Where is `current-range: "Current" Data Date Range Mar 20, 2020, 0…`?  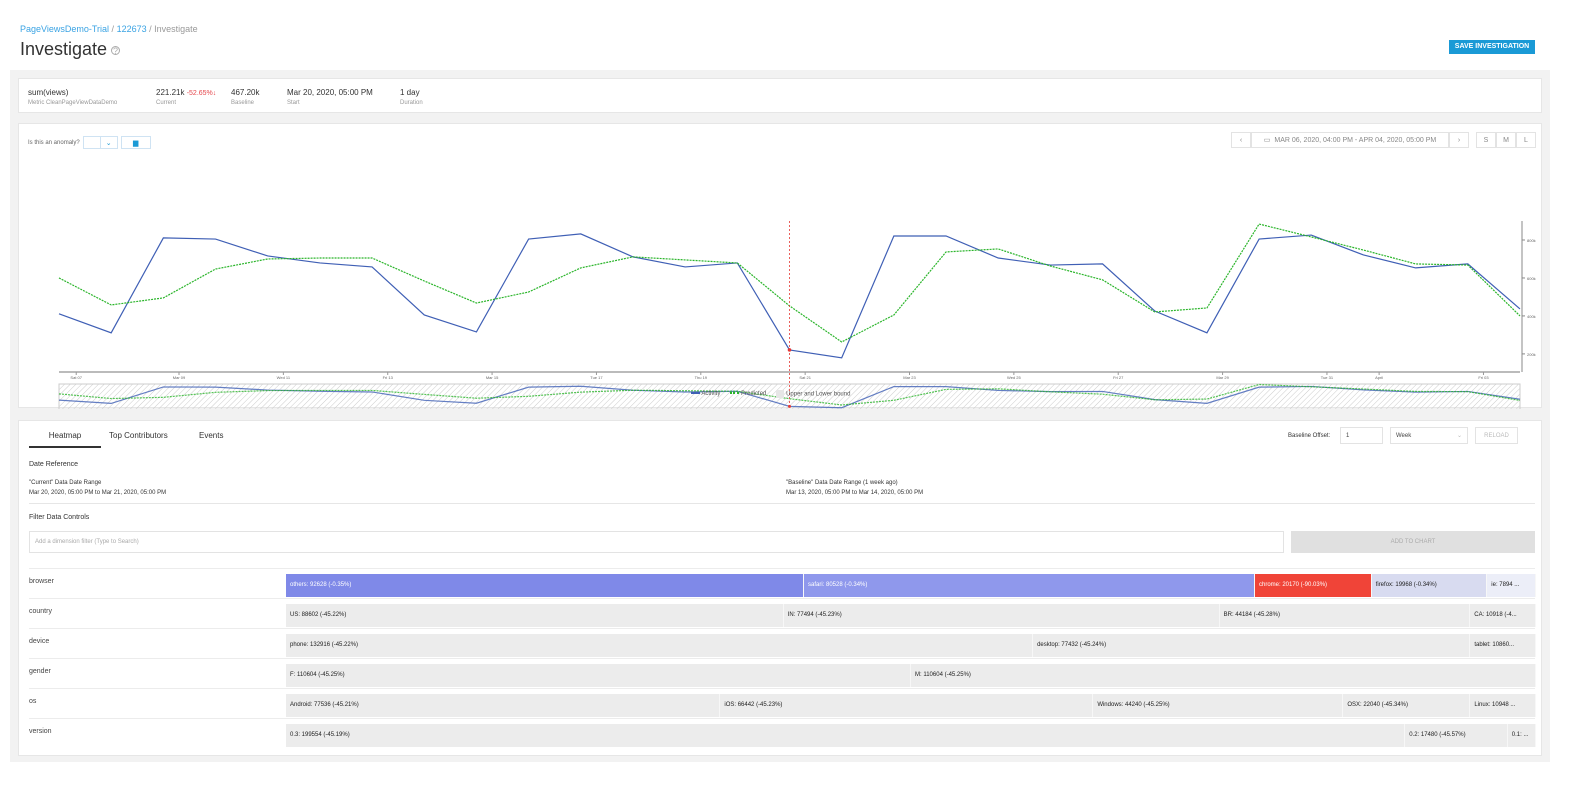 current-range: "Current" Data Date Range Mar 20, 2020, 0… is located at coordinates (97, 488).